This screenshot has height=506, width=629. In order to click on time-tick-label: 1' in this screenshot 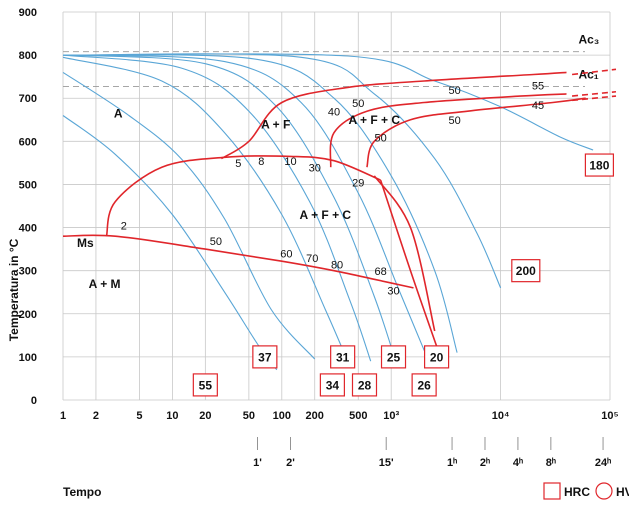, I will do `click(257, 463)`.